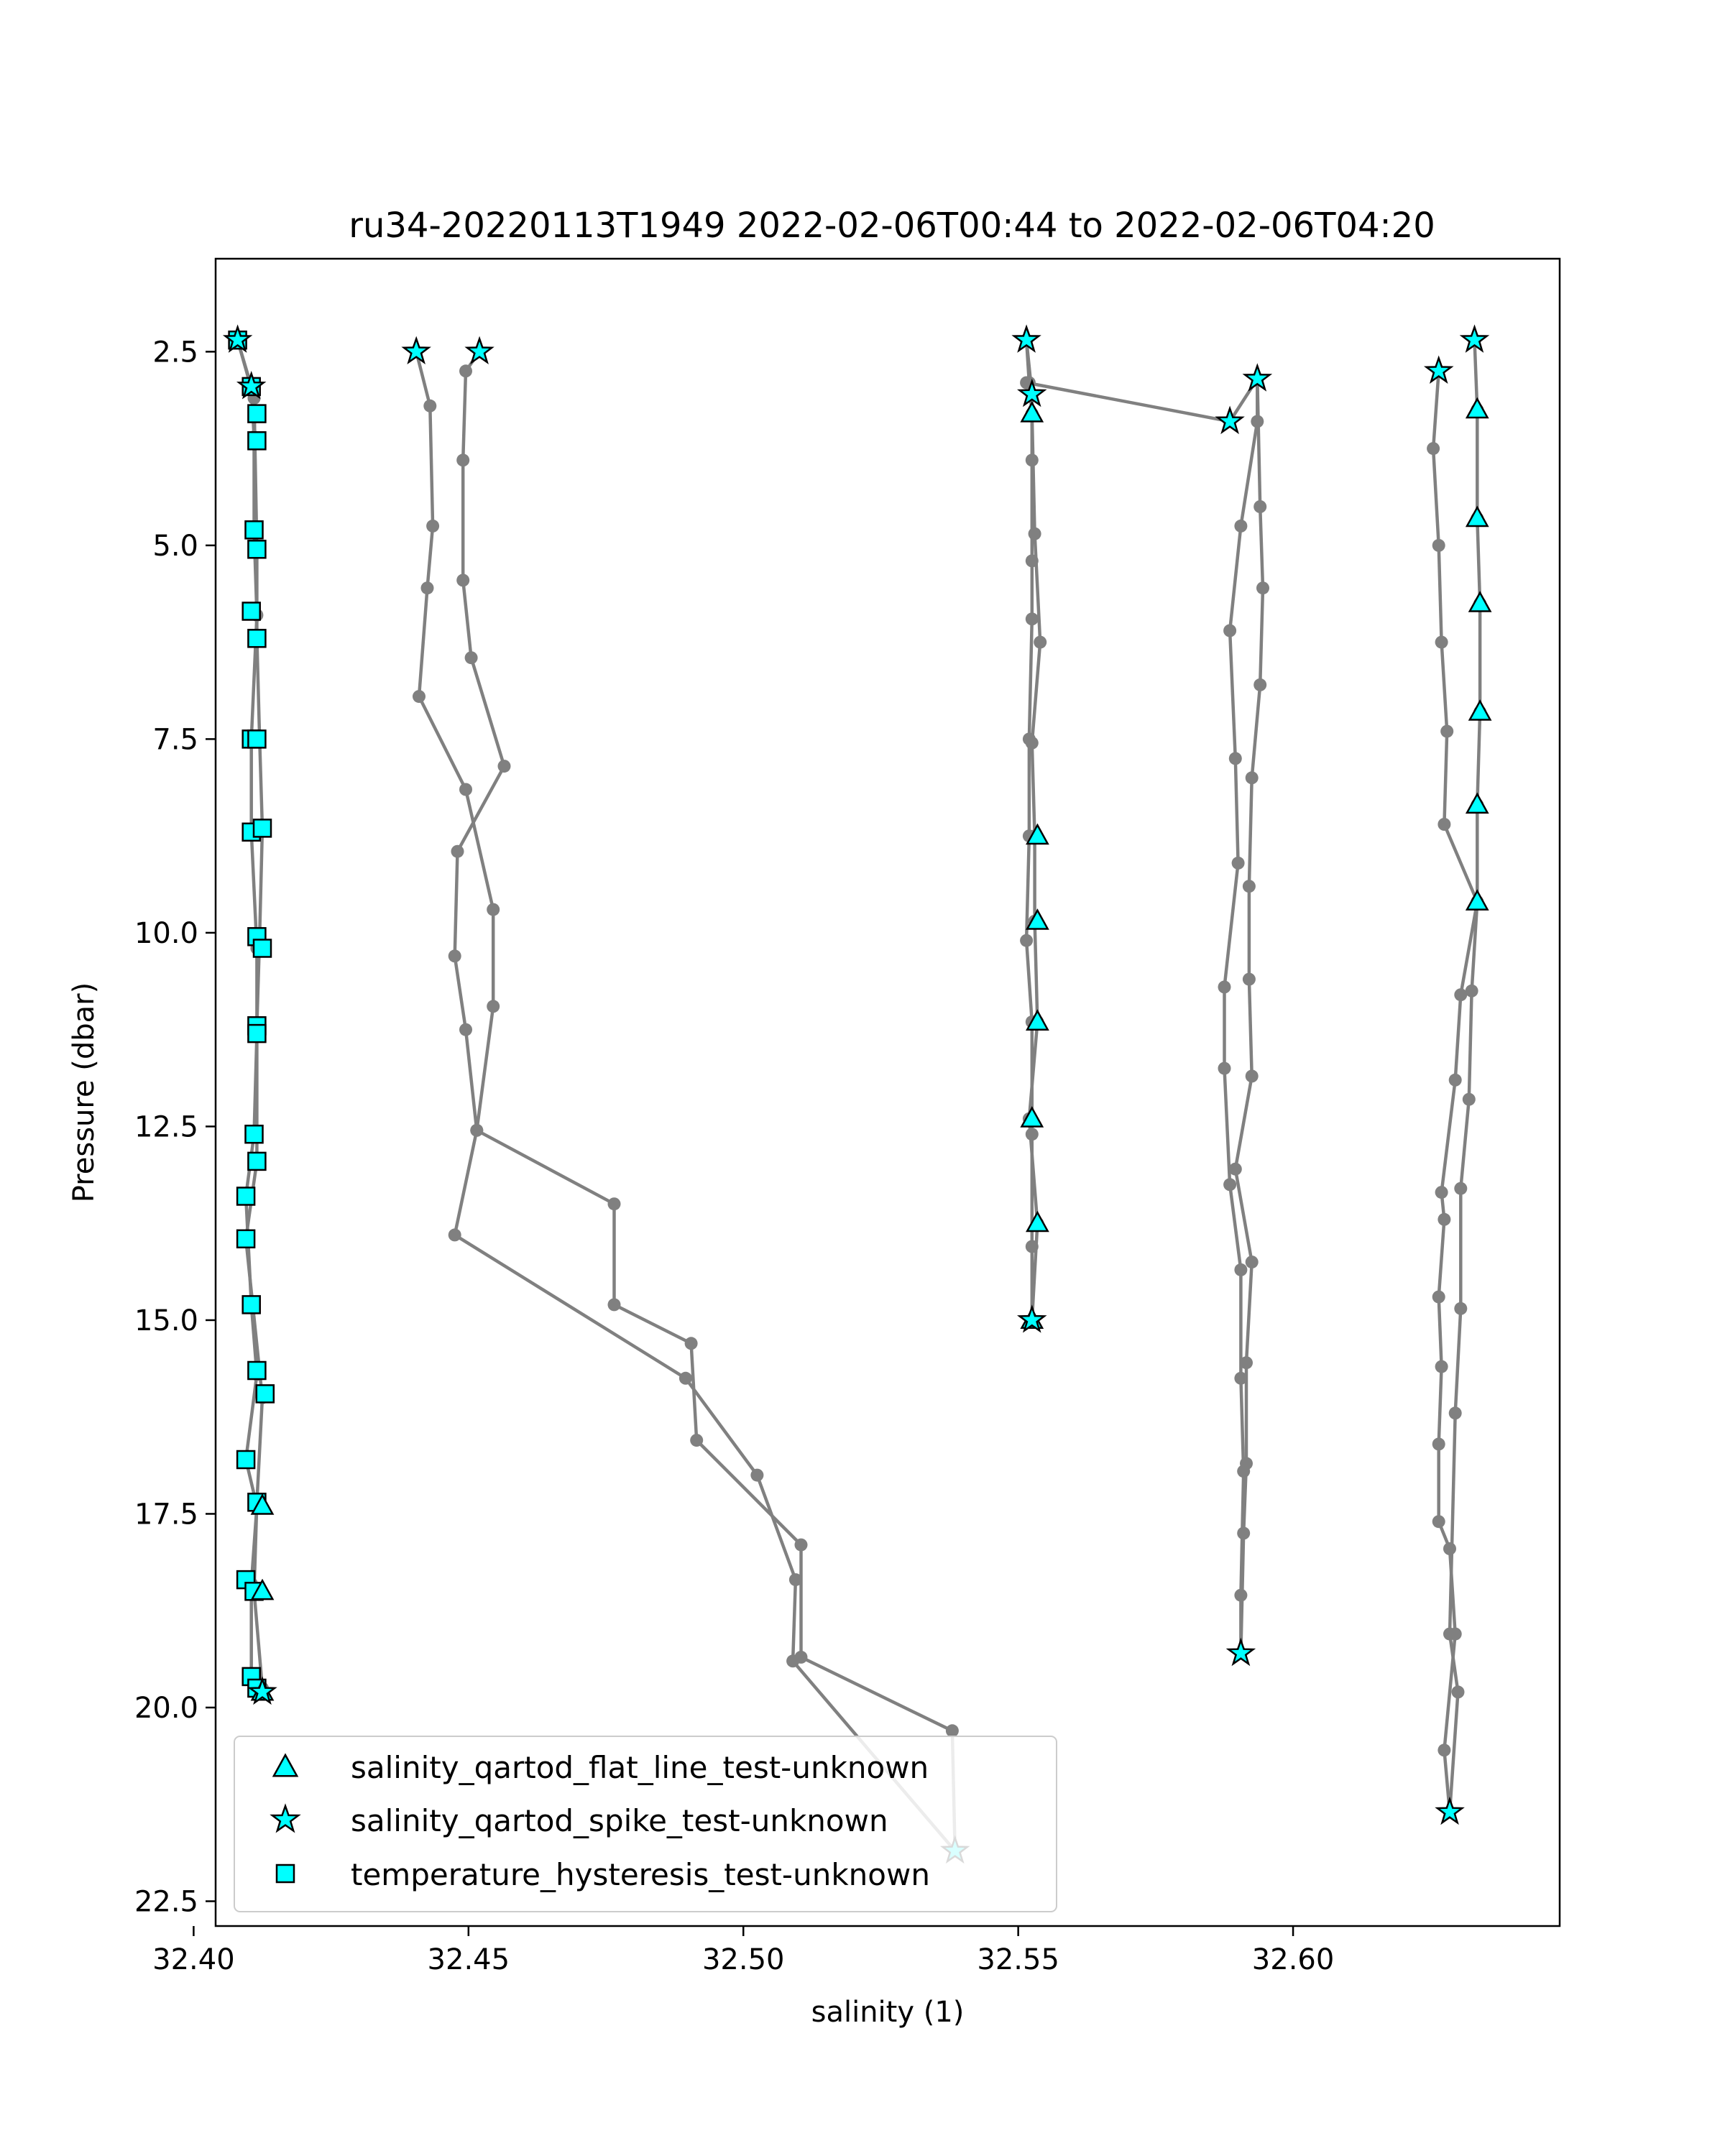 This screenshot has height=2156, width=1725. Describe the element at coordinates (166, 1708) in the screenshot. I see `y-tick-label: 20.0` at that location.